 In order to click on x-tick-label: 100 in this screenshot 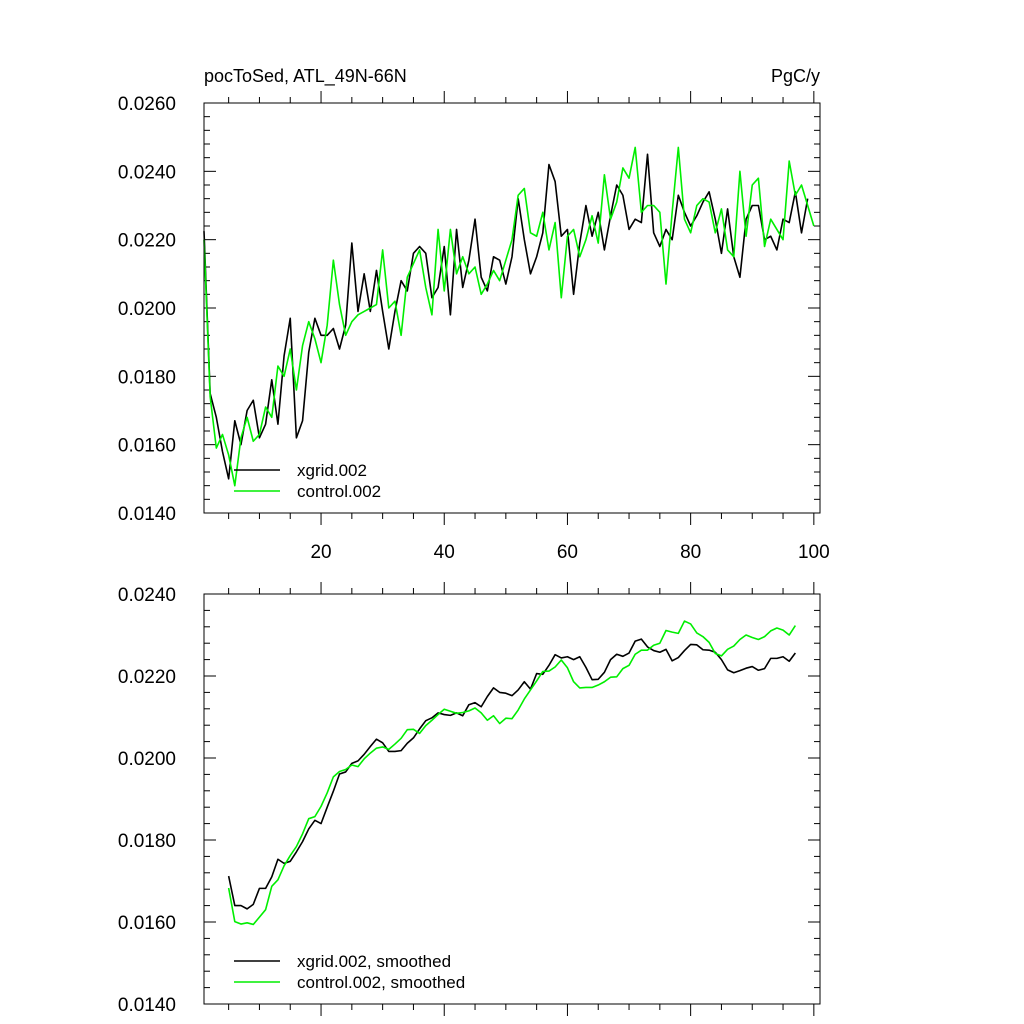, I will do `click(814, 552)`.